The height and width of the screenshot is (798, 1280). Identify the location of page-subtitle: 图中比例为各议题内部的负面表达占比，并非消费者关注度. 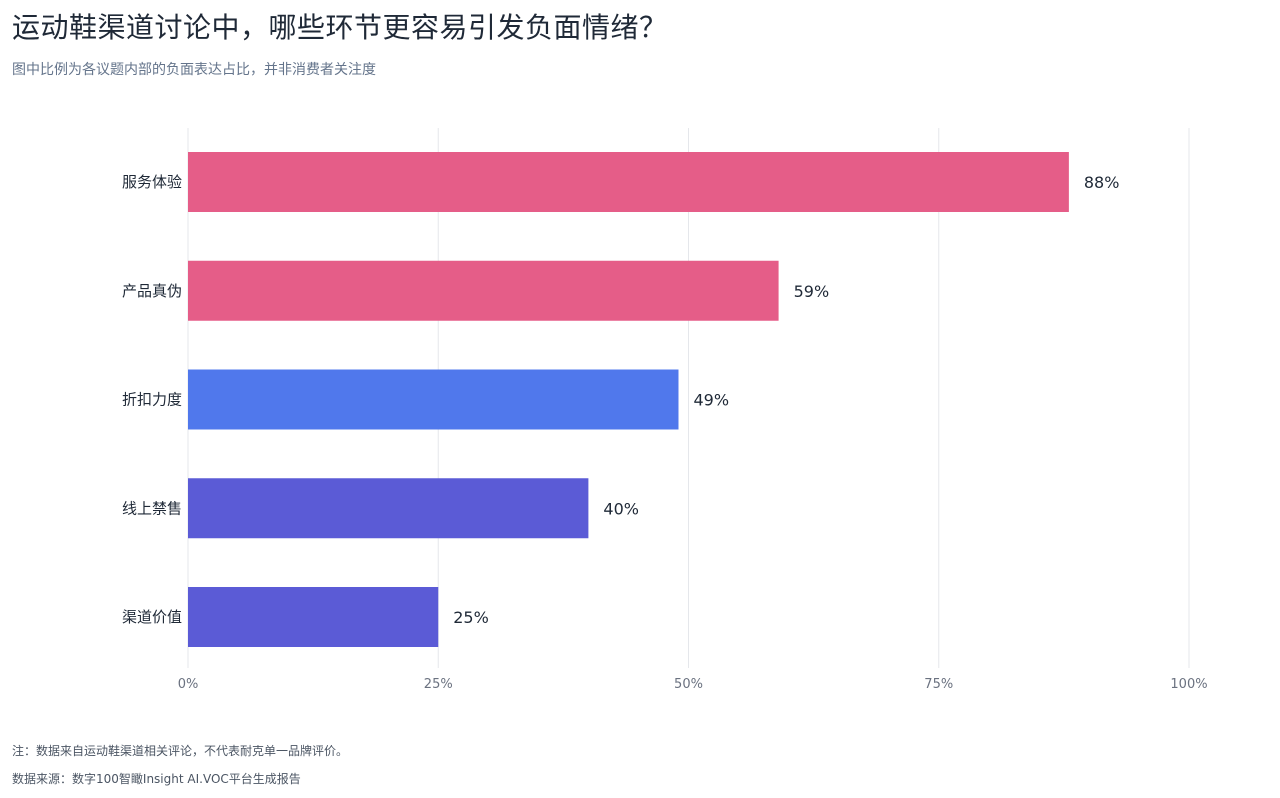
(194, 70).